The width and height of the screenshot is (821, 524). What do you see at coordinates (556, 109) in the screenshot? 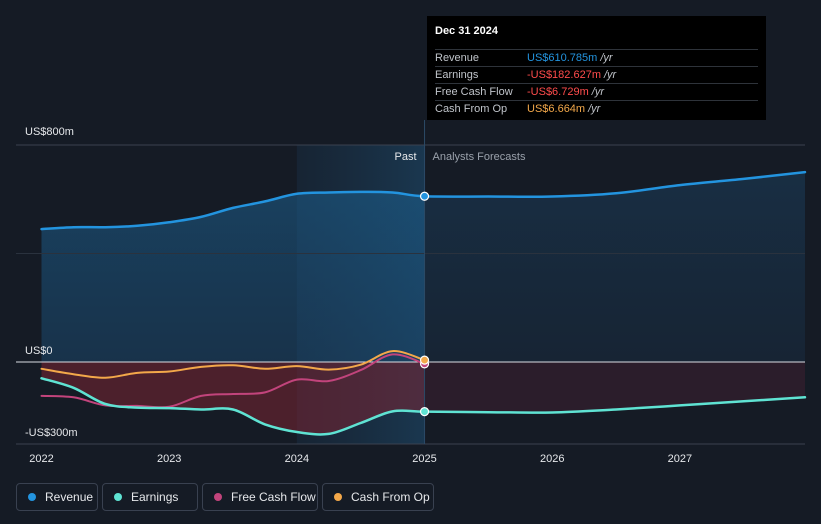
I see `tooltip-value: US$6.664m` at bounding box center [556, 109].